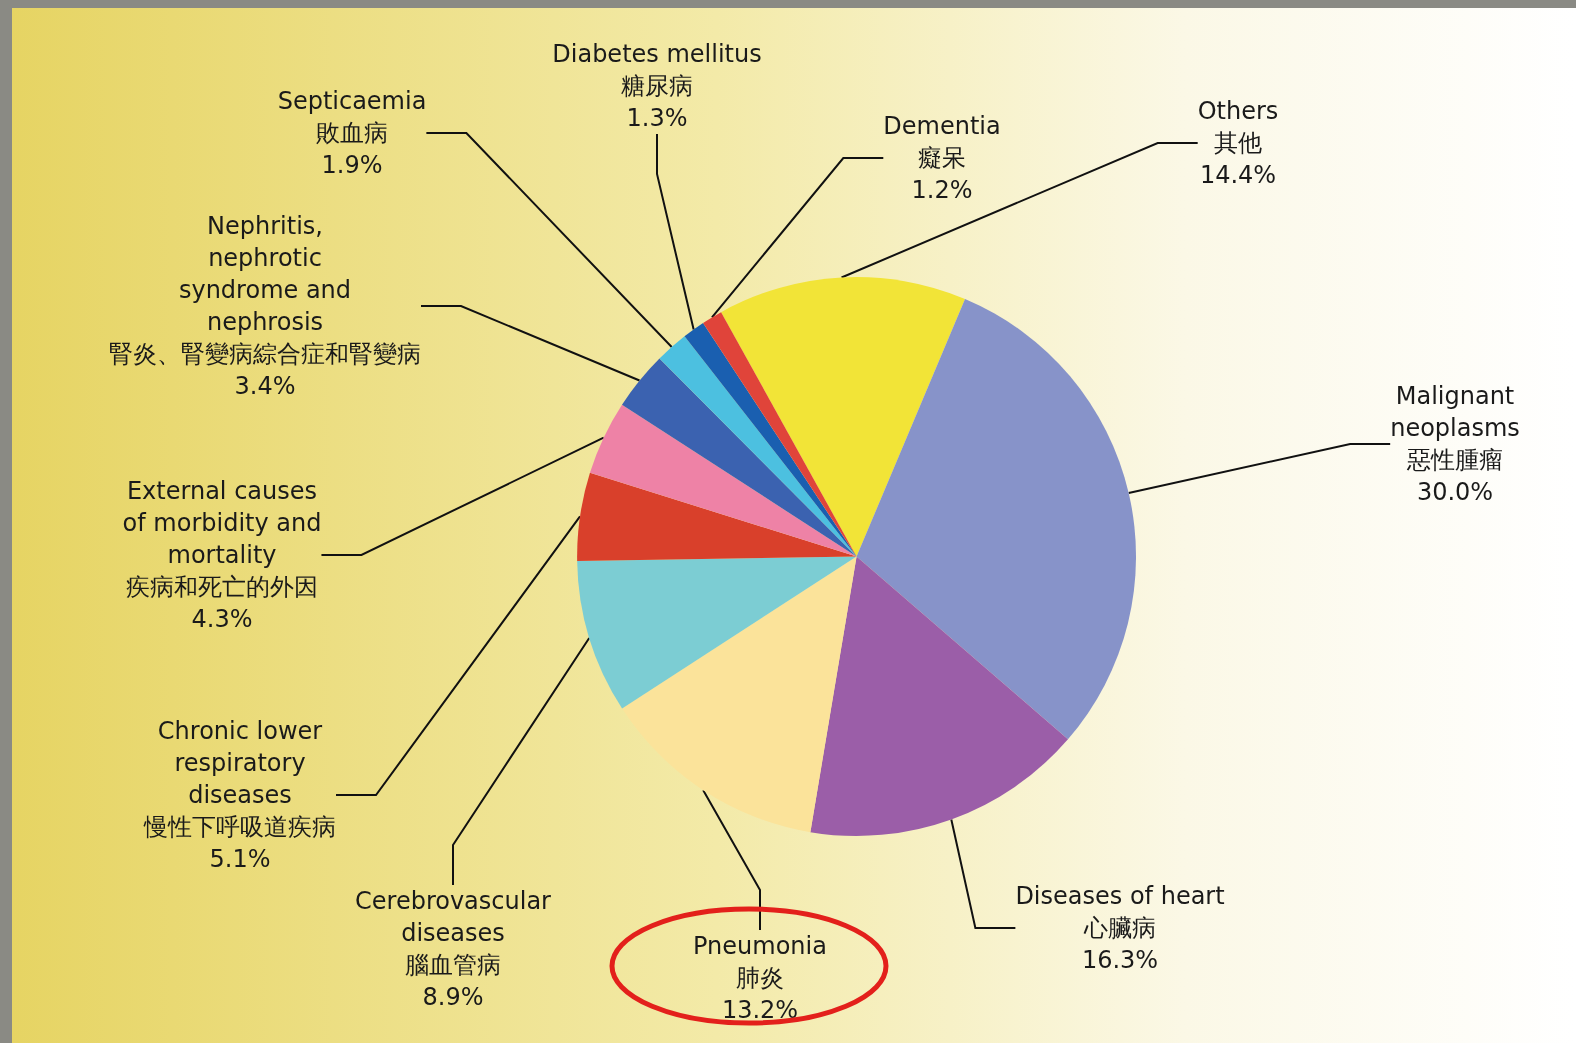 The image size is (1576, 1043). What do you see at coordinates (1238, 127) in the screenshot?
I see `slice-label: Others 其他` at bounding box center [1238, 127].